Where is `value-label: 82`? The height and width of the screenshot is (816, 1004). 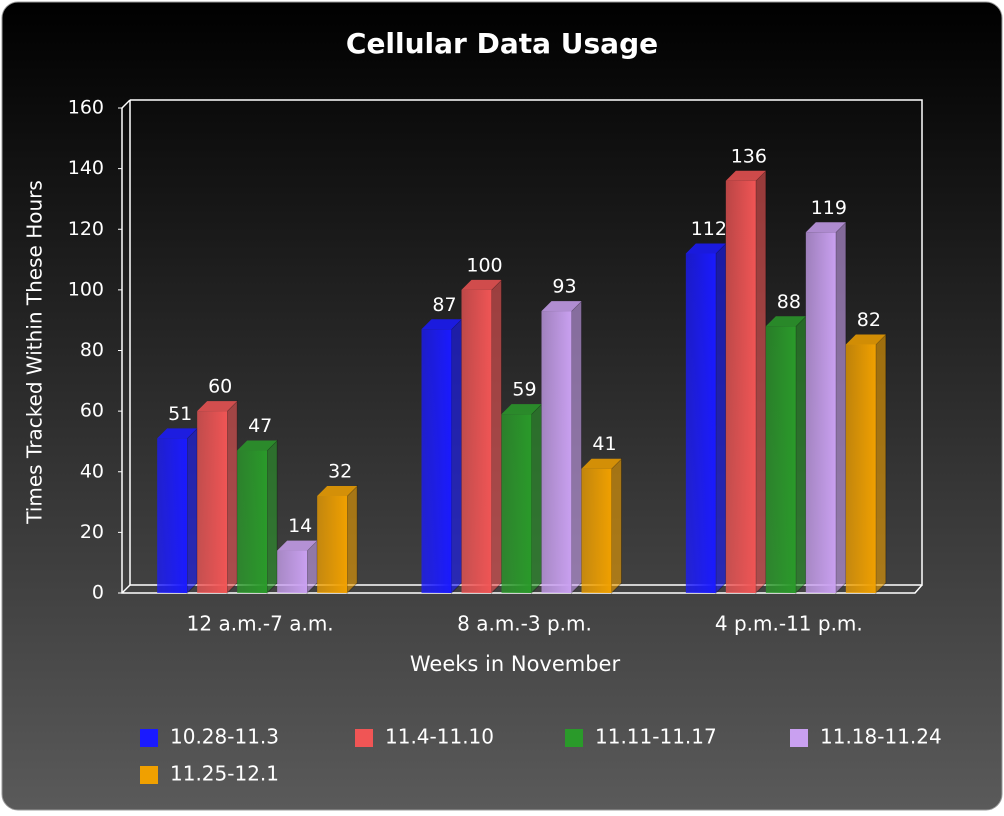 value-label: 82 is located at coordinates (869, 320).